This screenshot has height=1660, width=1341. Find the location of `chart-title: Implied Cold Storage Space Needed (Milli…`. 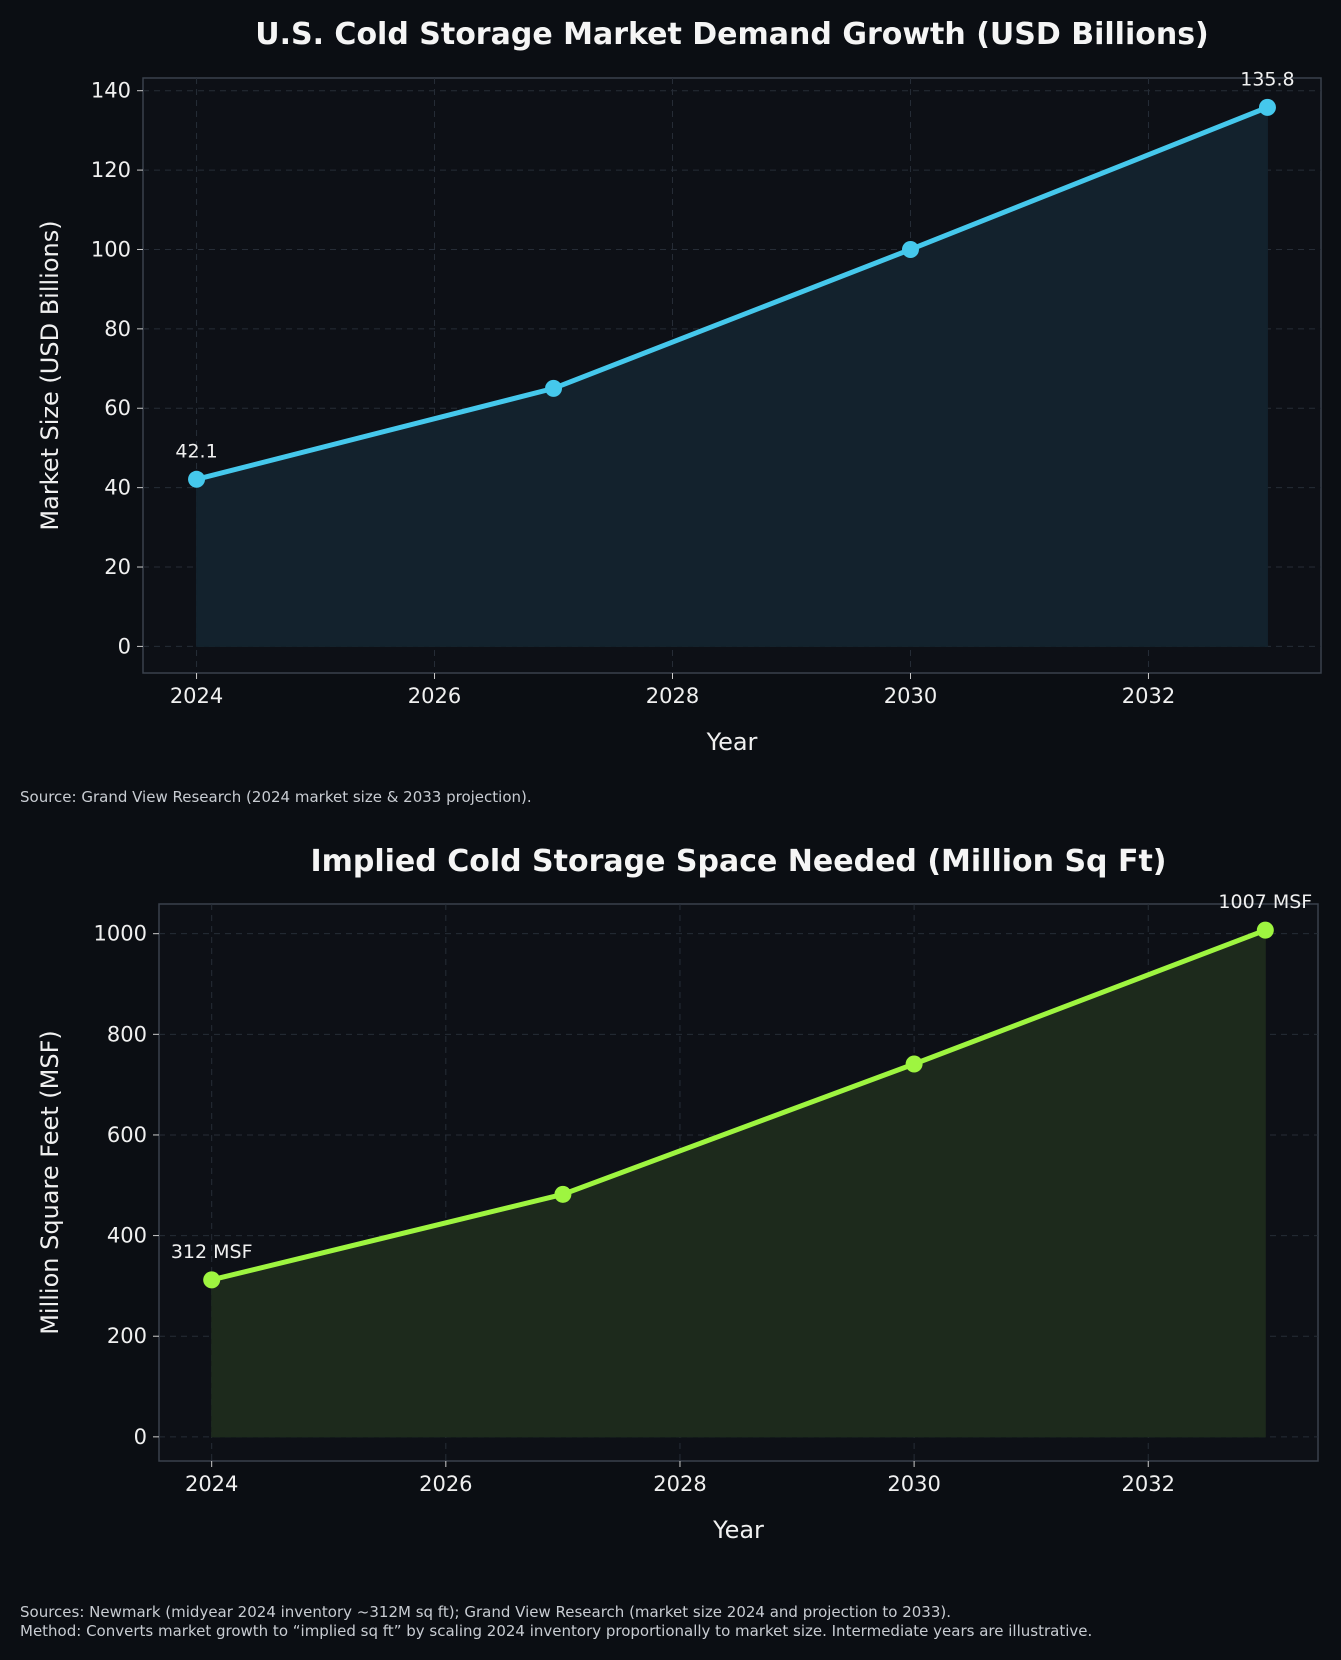

chart-title: Implied Cold Storage Space Needed (Milli… is located at coordinates (738, 861).